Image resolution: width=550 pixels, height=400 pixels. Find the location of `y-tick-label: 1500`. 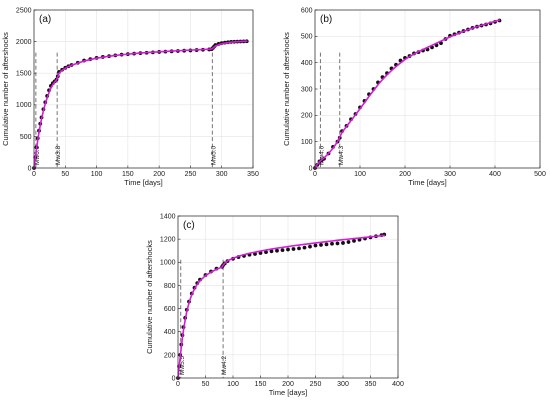

y-tick-label: 1500 is located at coordinates (24, 74).